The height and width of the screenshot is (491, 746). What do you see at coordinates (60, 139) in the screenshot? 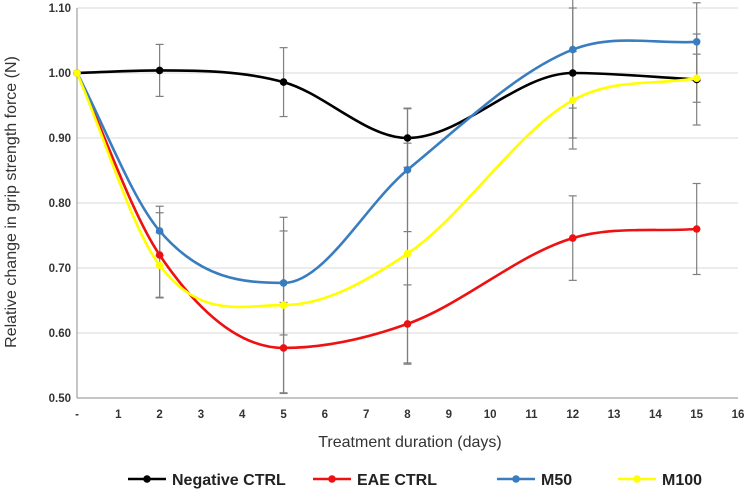
I see `y-tick-label: 0.90` at bounding box center [60, 139].